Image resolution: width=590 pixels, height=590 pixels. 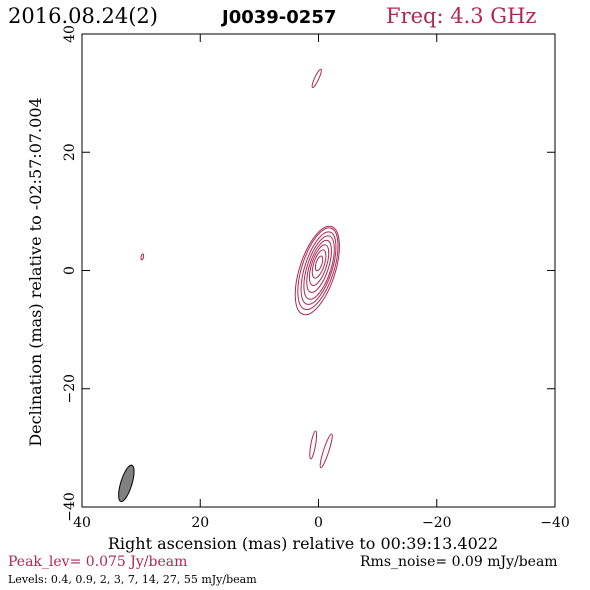 I want to click on peak-level: Peak_lev= 0.075 Jy/beam, so click(x=97, y=562).